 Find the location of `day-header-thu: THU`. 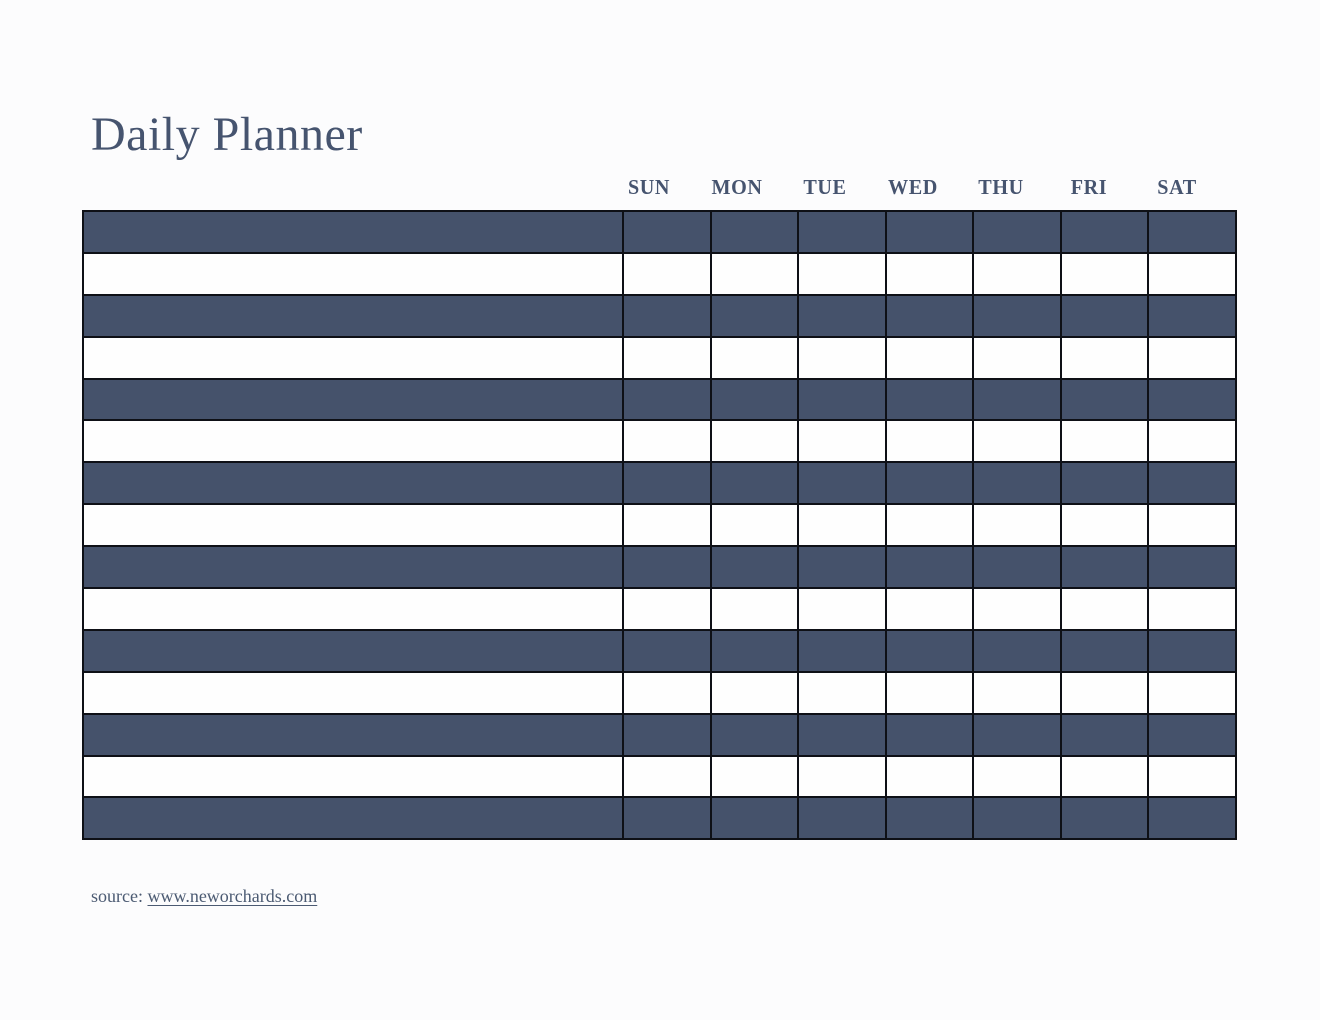

day-header-thu: THU is located at coordinates (1001, 187).